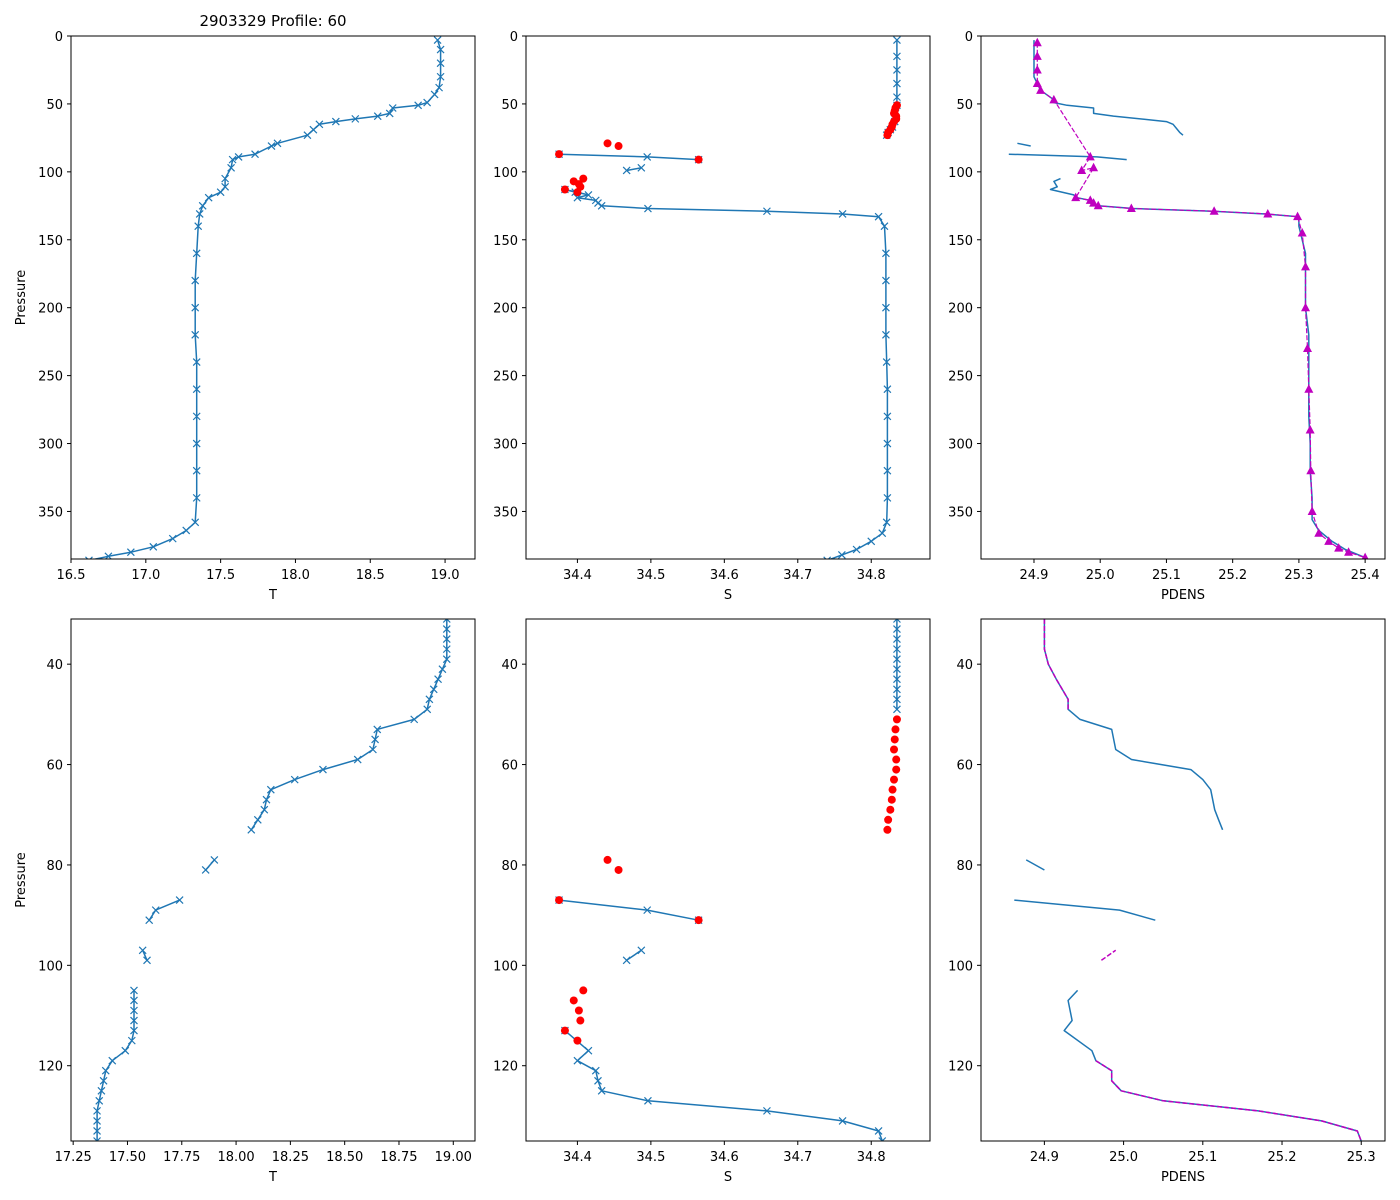 This screenshot has width=1400, height=1200. What do you see at coordinates (235, 1157) in the screenshot?
I see `x-tick-label: 18.00` at bounding box center [235, 1157].